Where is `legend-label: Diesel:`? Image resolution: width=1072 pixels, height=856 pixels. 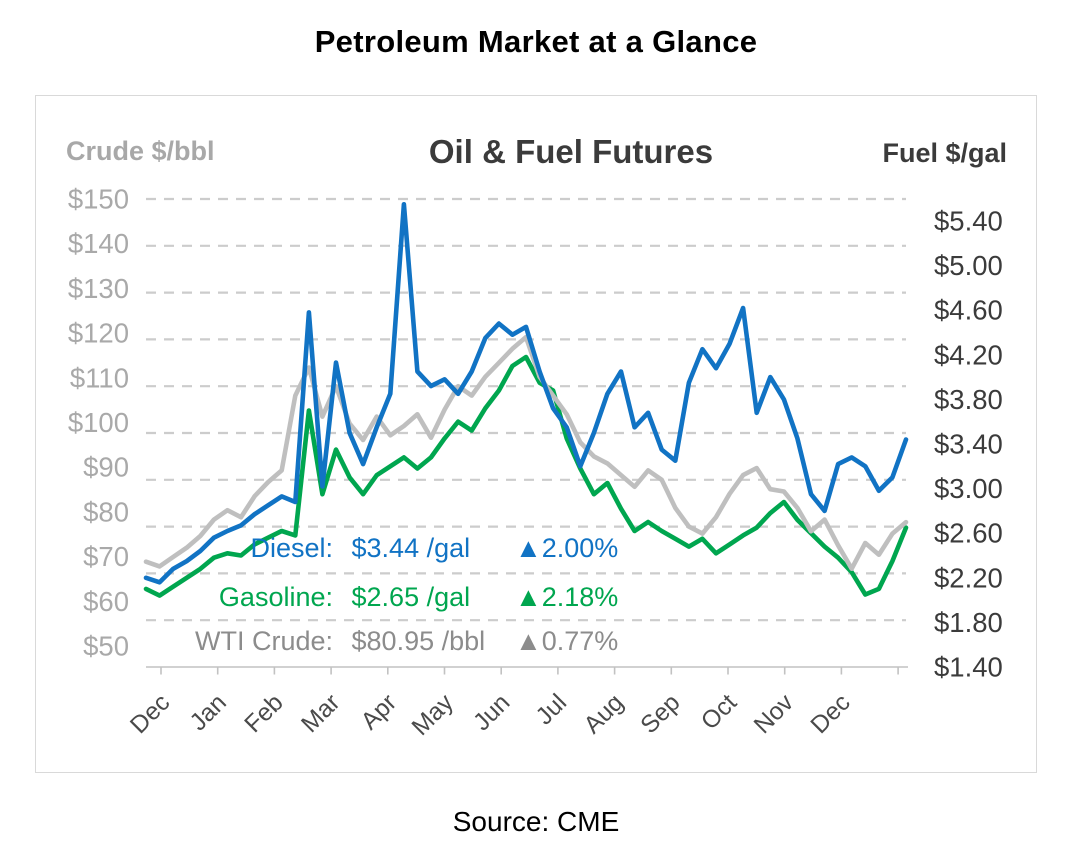
legend-label: Diesel: is located at coordinates (291, 548).